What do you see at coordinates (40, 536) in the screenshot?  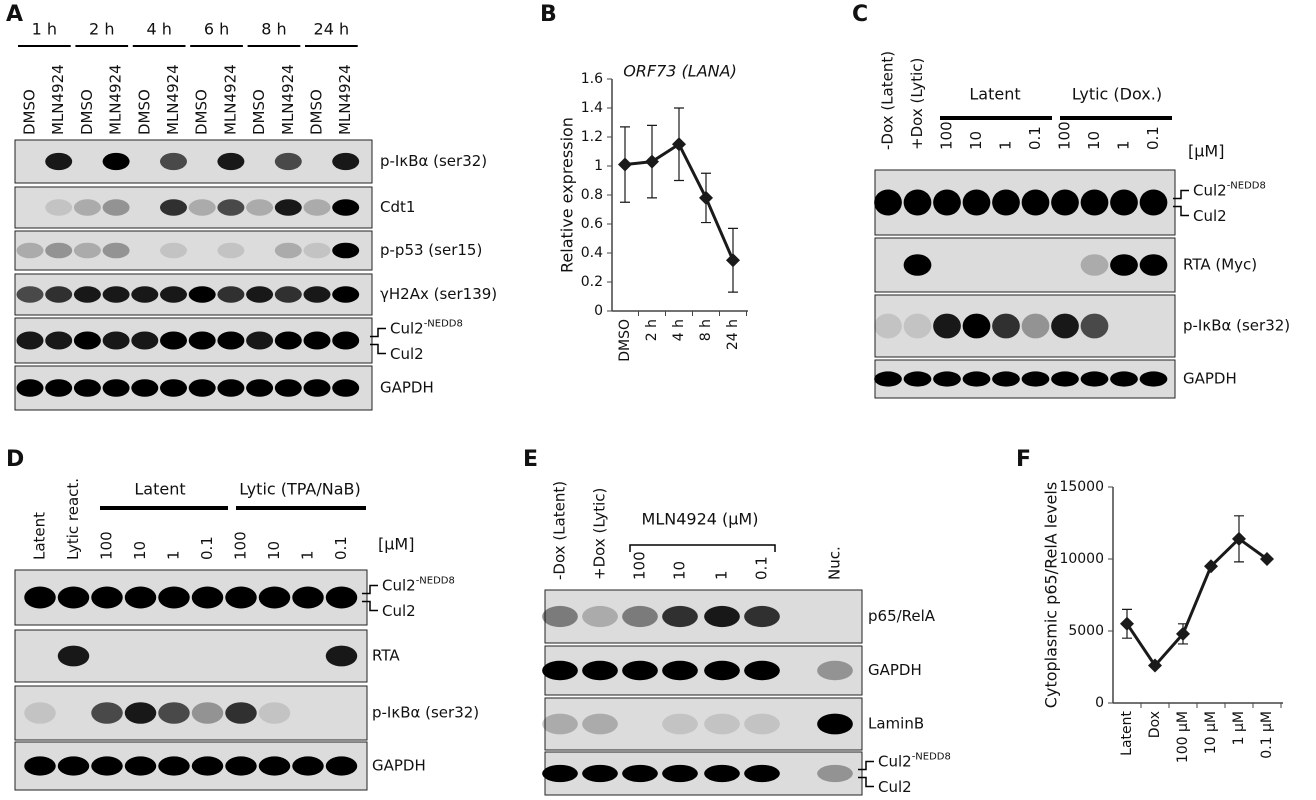 I see `lane-label: Latent` at bounding box center [40, 536].